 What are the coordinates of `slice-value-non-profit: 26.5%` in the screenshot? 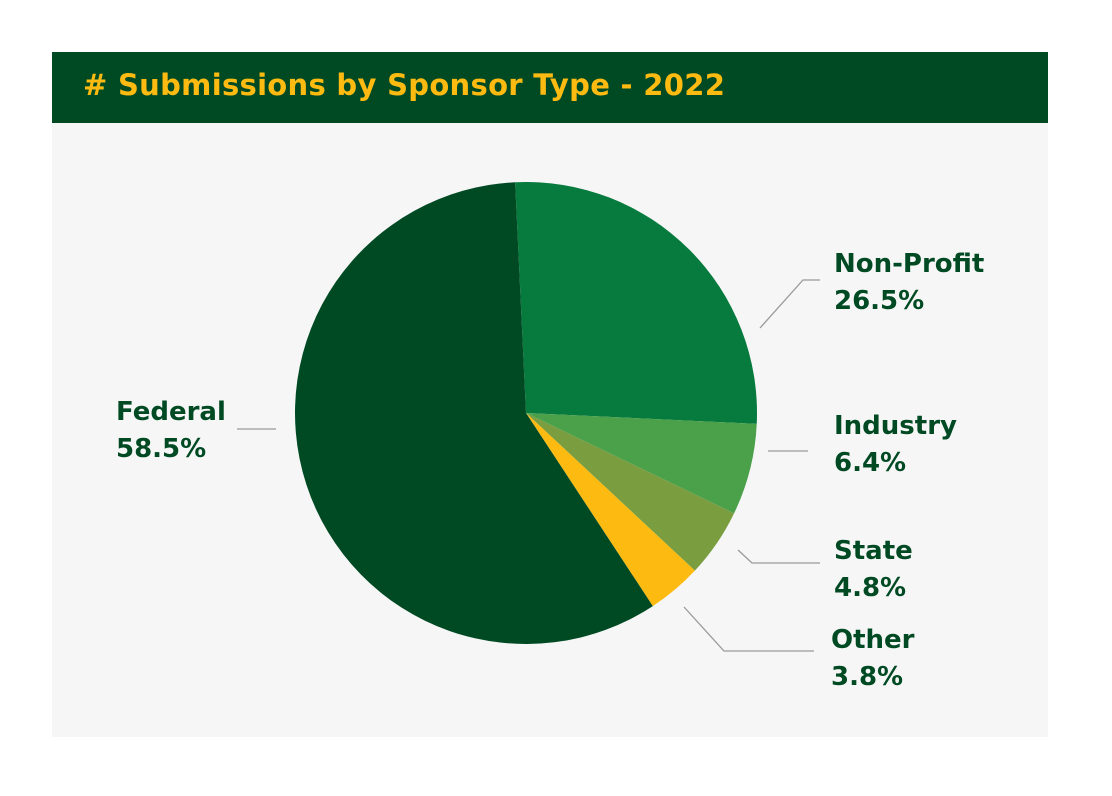 It's located at (879, 301).